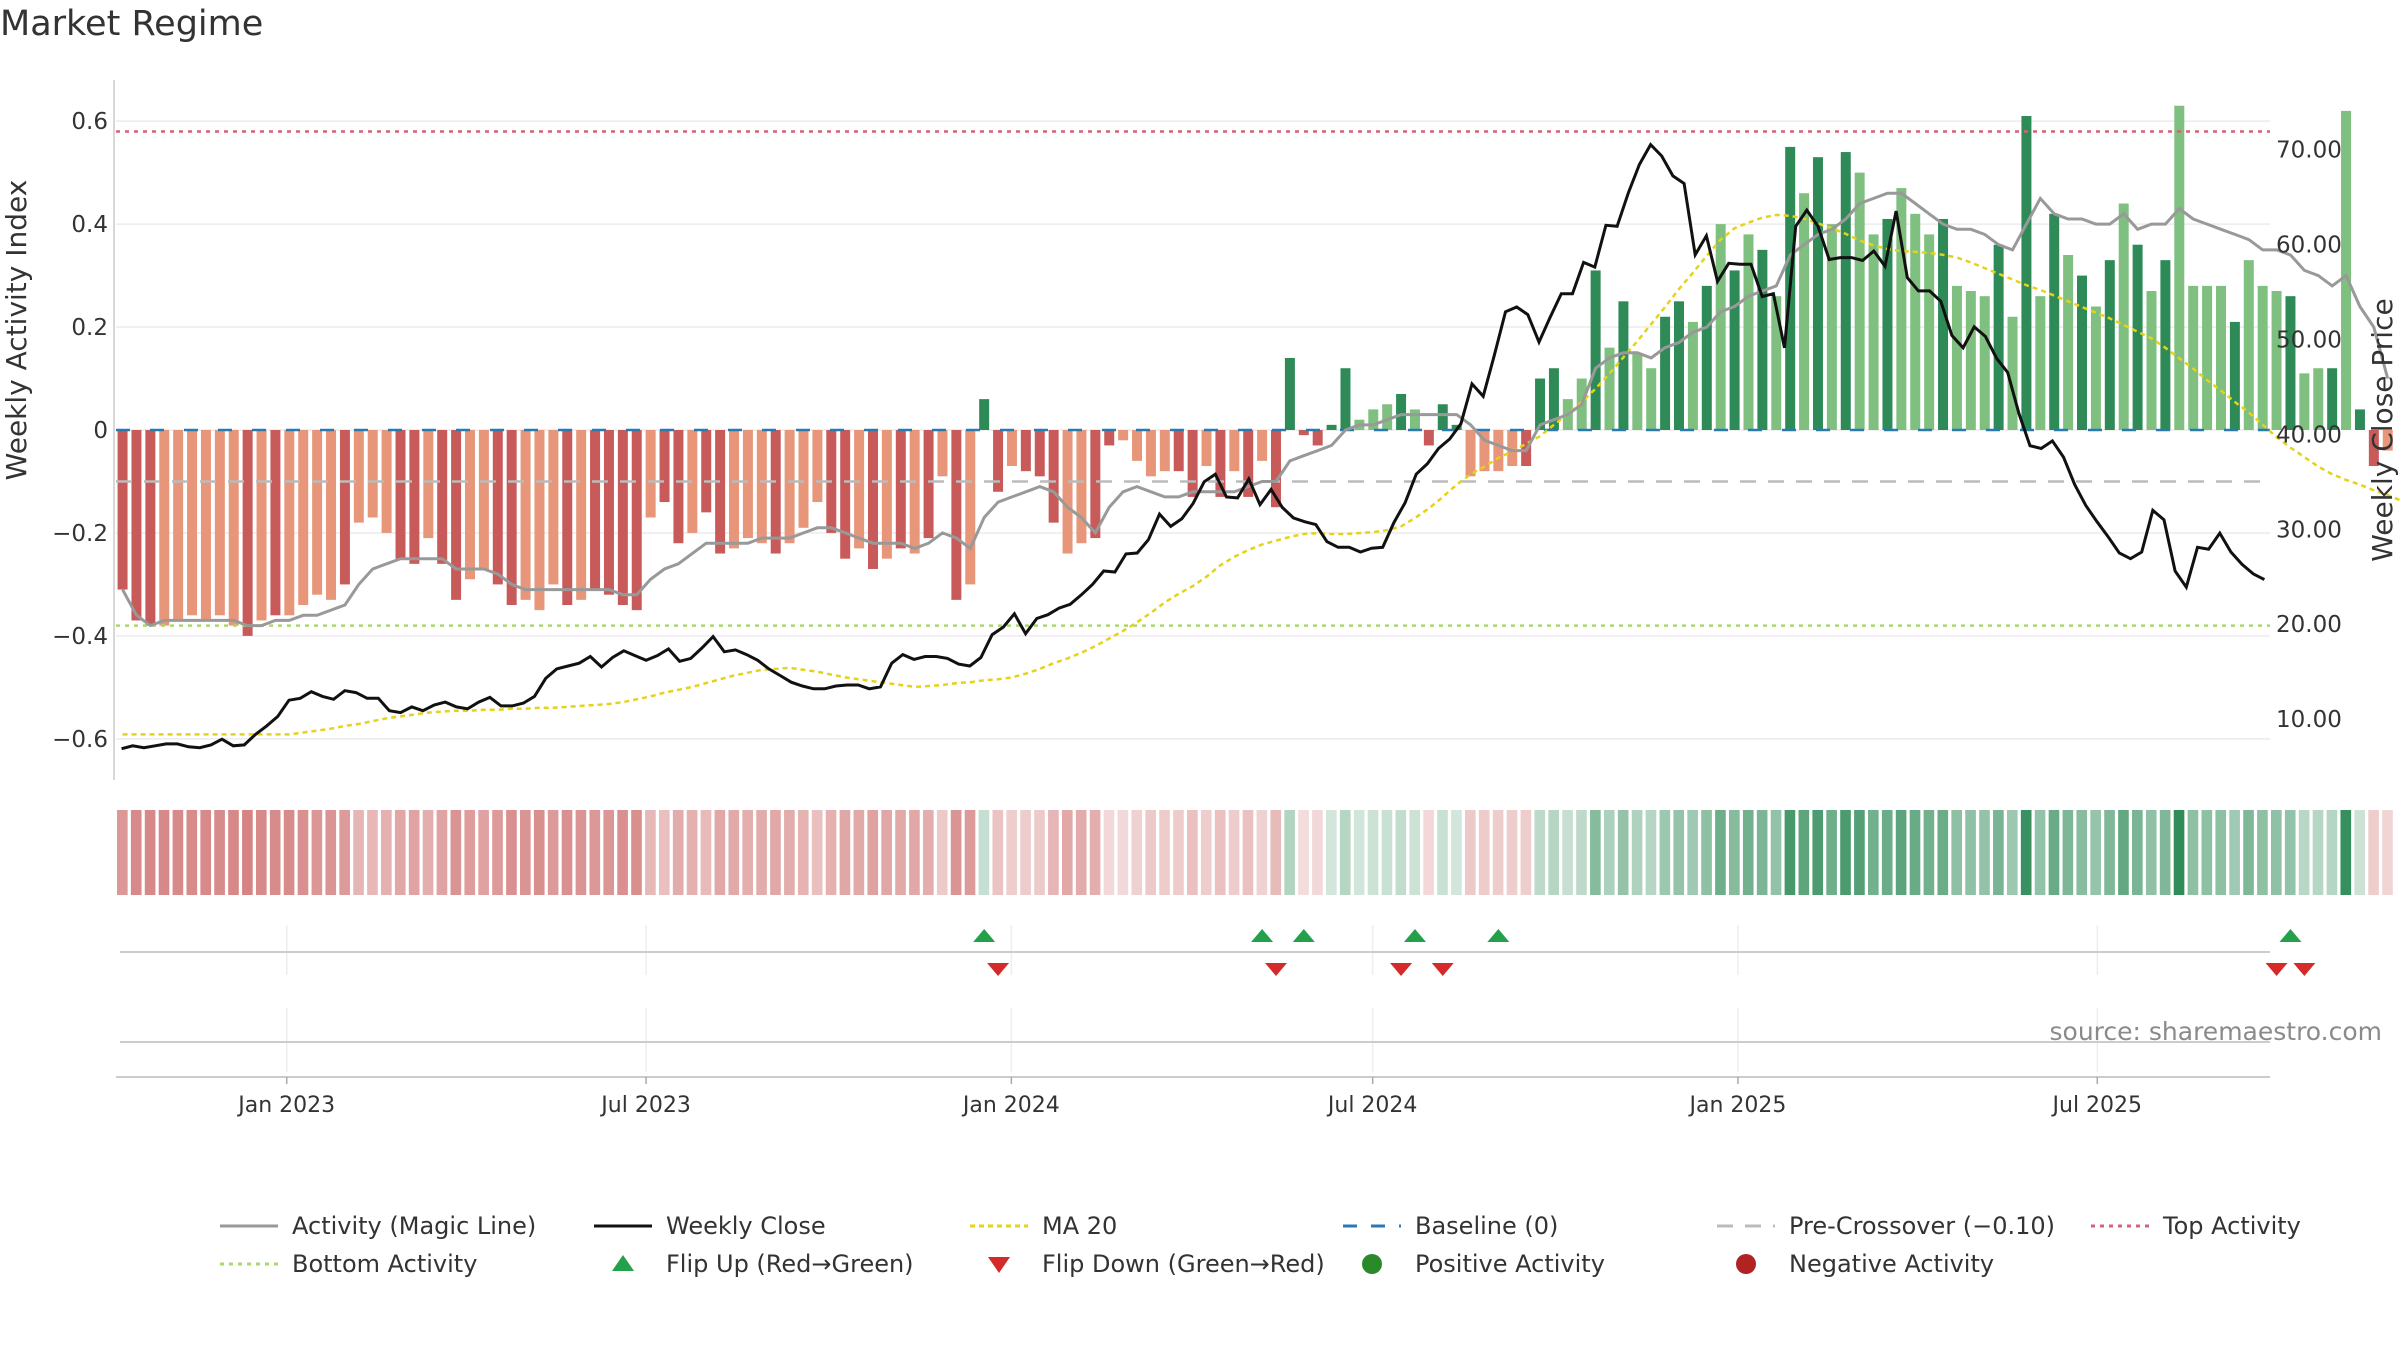 The width and height of the screenshot is (2400, 1350). What do you see at coordinates (89, 328) in the screenshot?
I see `left-tick-label: 0.2` at bounding box center [89, 328].